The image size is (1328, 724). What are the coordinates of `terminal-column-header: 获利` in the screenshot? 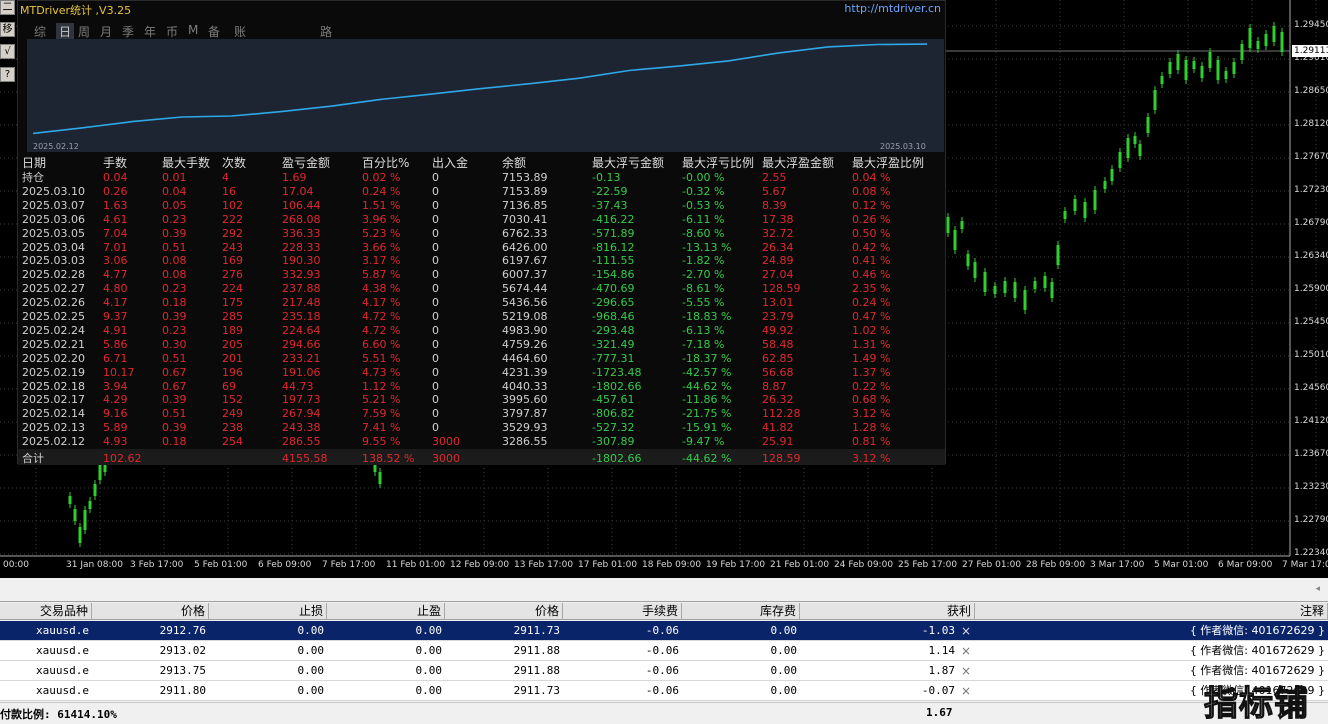 It's located at (887, 611).